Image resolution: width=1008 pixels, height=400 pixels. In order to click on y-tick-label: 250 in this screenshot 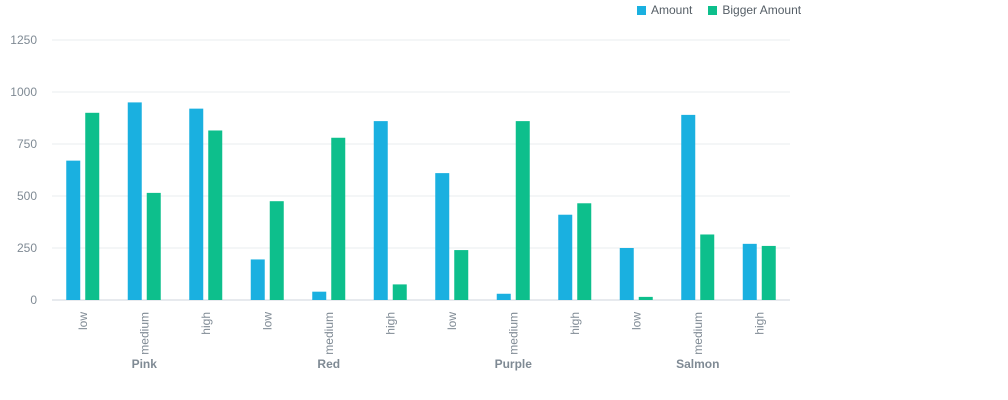, I will do `click(27, 248)`.